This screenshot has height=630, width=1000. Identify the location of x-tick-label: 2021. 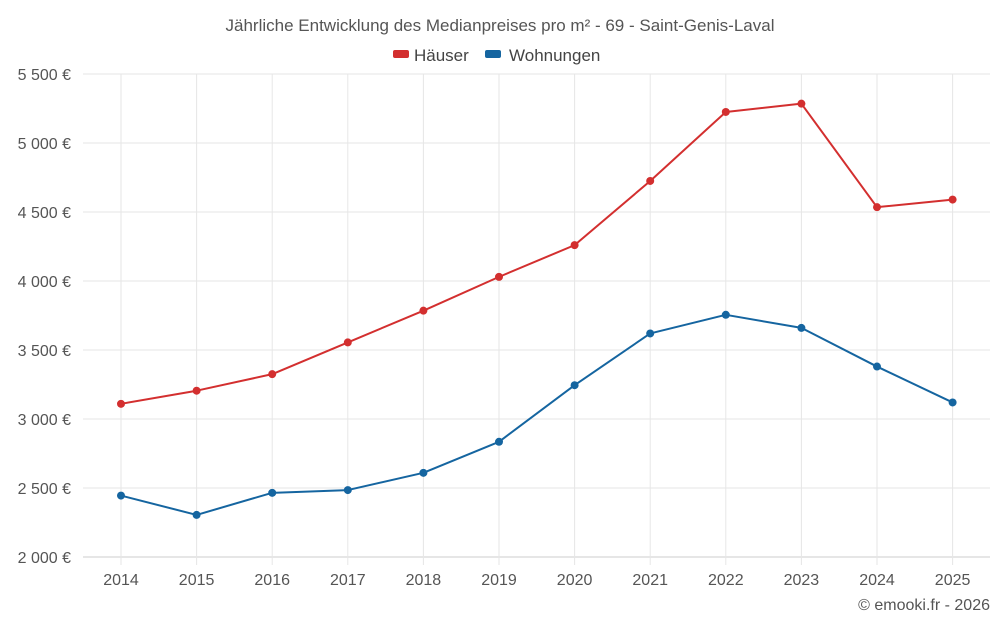
(650, 580).